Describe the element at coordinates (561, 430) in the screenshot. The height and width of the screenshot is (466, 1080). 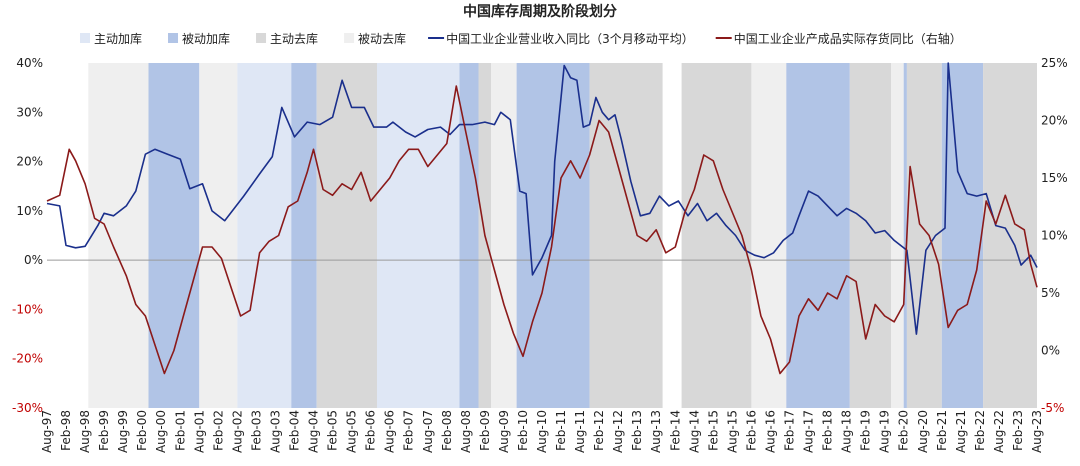
I see `x-tick-label: Feb-11` at that location.